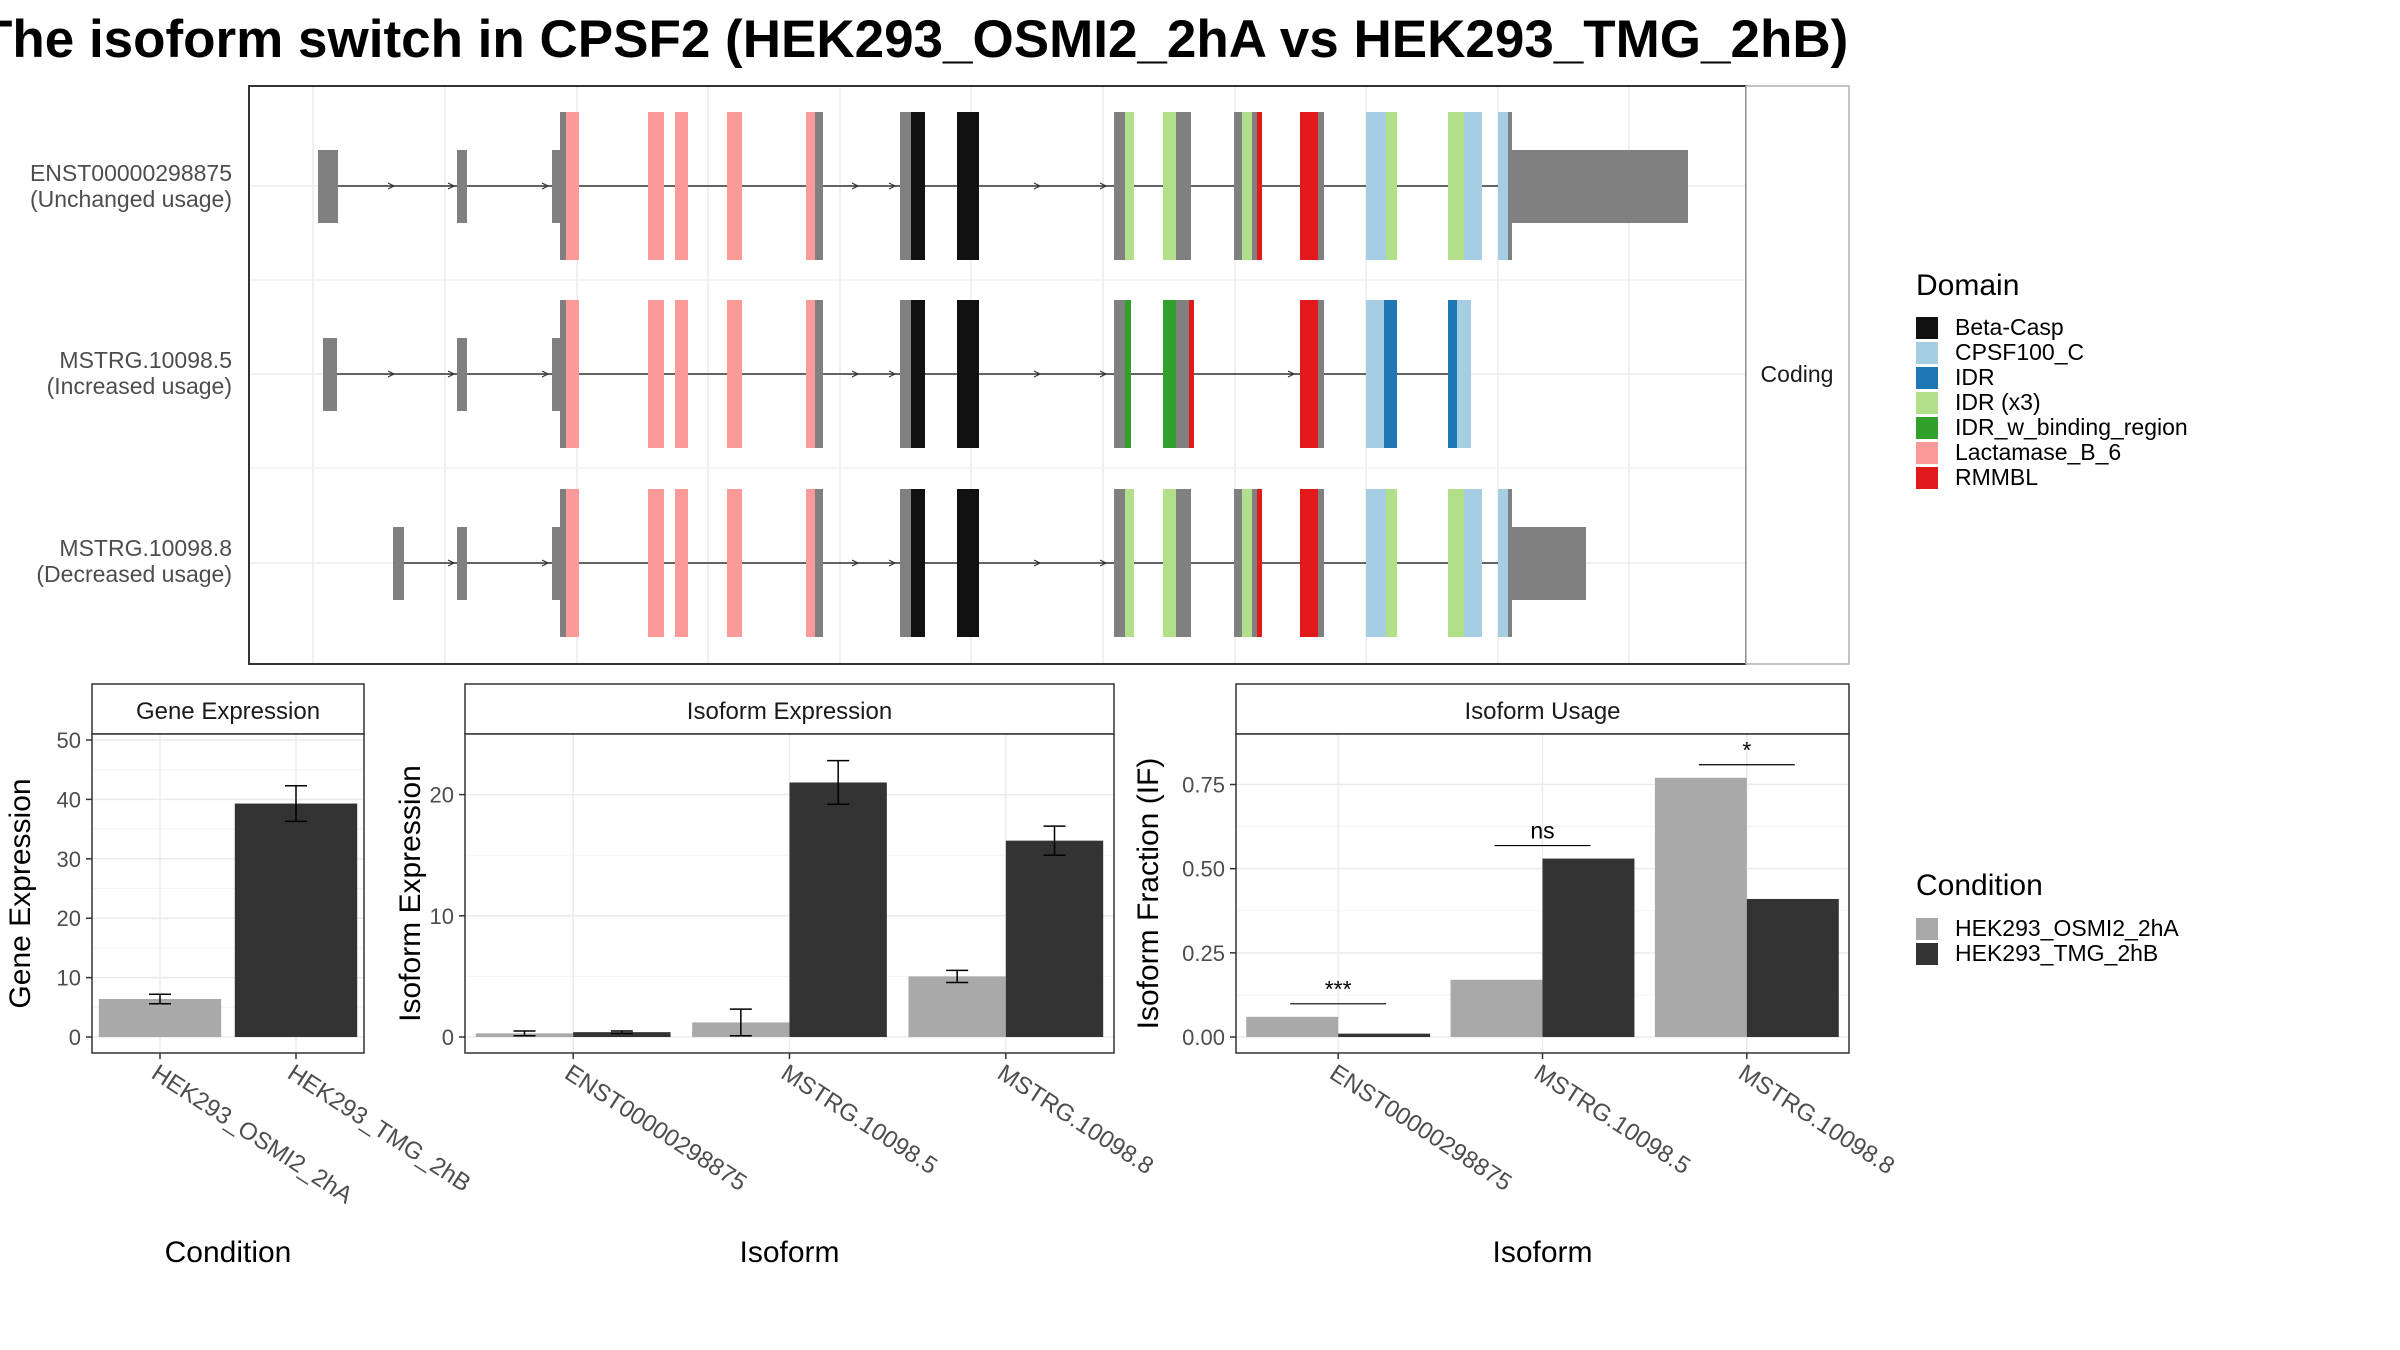  Describe the element at coordinates (1148, 894) in the screenshot. I see `y-axis-title: Isoform Fraction (IF)` at that location.